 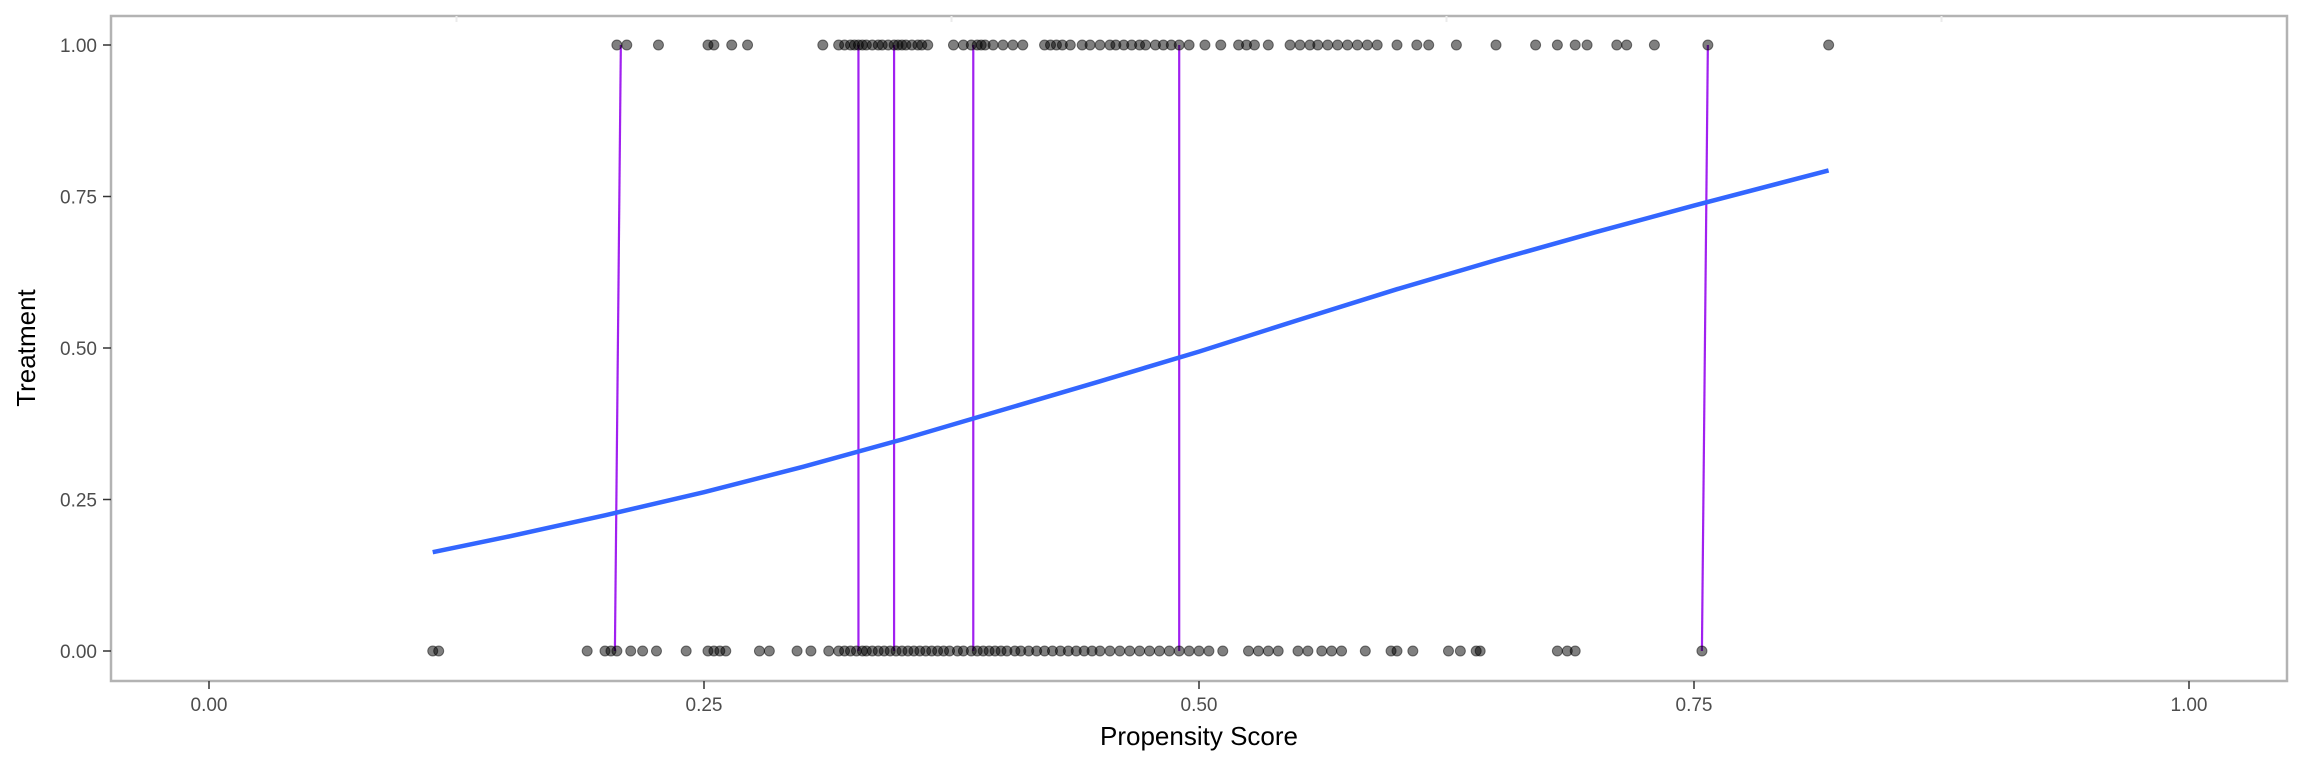 What do you see at coordinates (78, 198) in the screenshot?
I see `y-tick-label: 0.75` at bounding box center [78, 198].